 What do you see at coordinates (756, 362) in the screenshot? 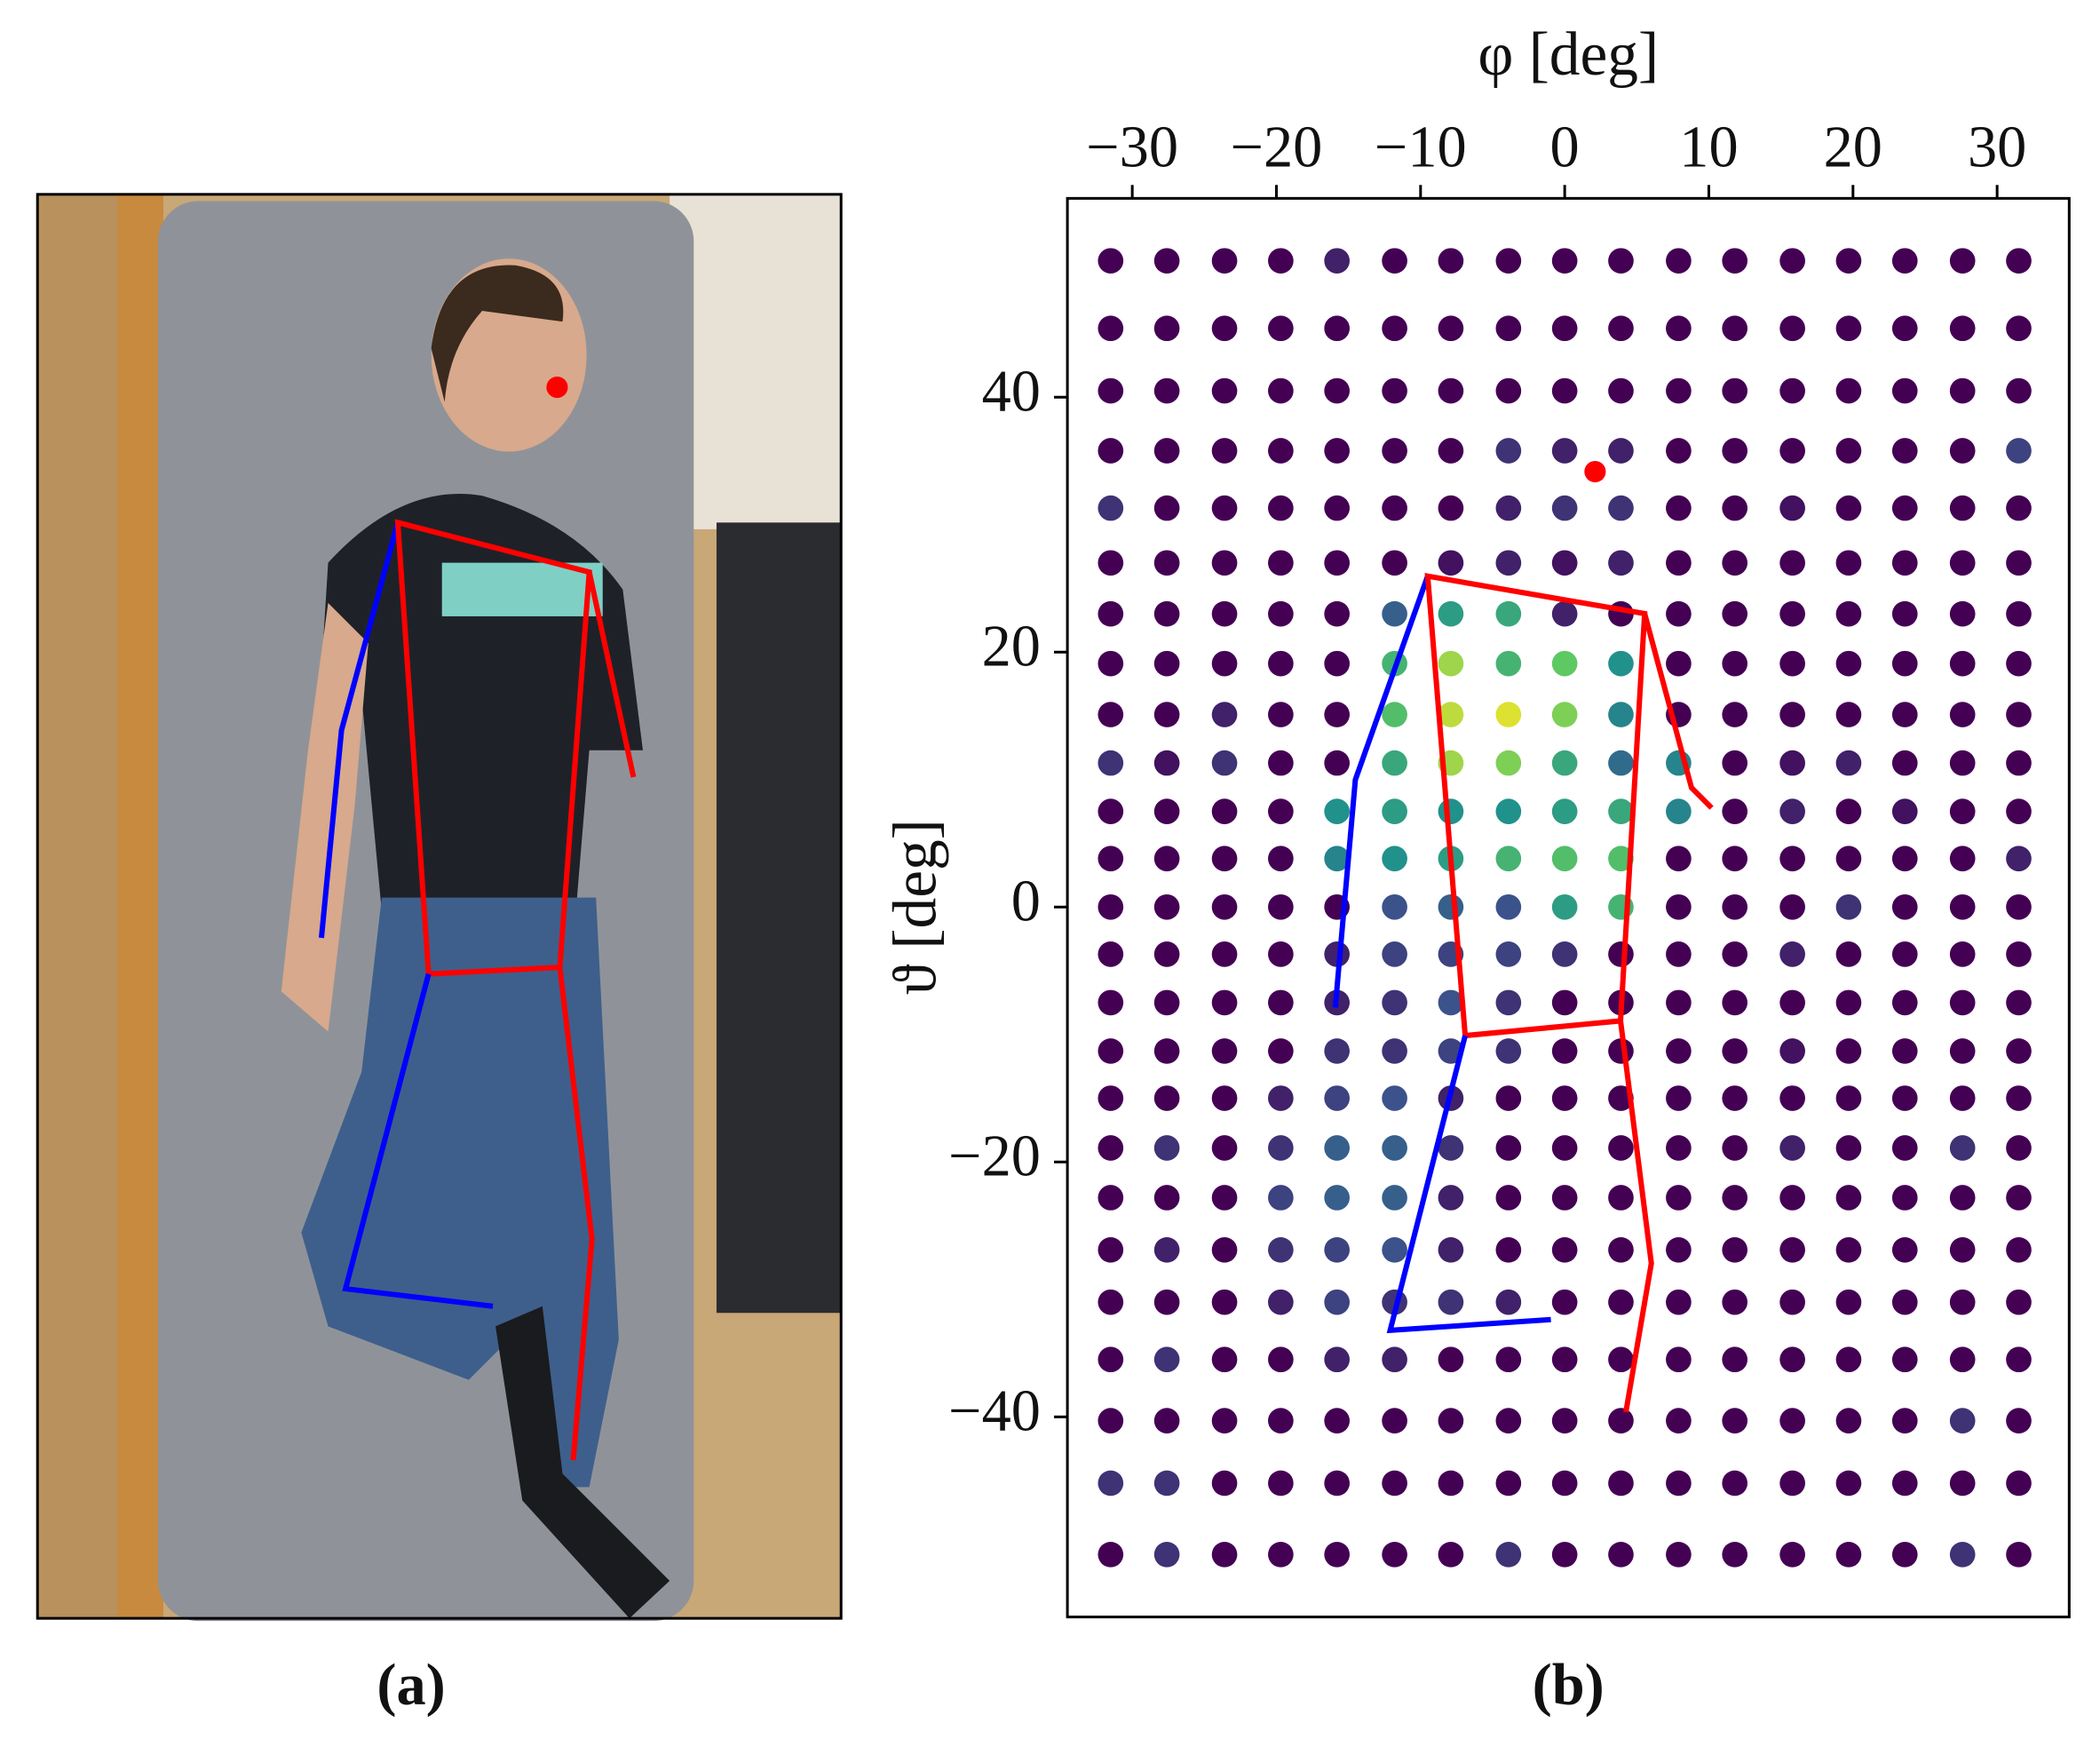
I see `wall` at bounding box center [756, 362].